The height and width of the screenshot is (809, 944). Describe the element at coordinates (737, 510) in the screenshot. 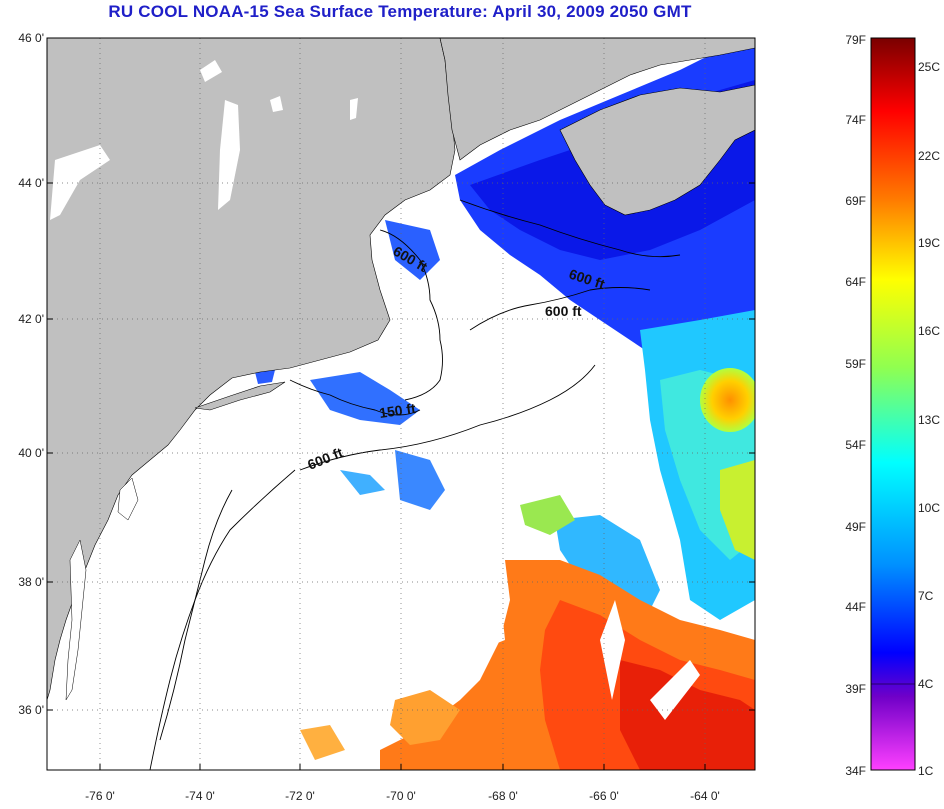

I see `warm-strip-east` at that location.